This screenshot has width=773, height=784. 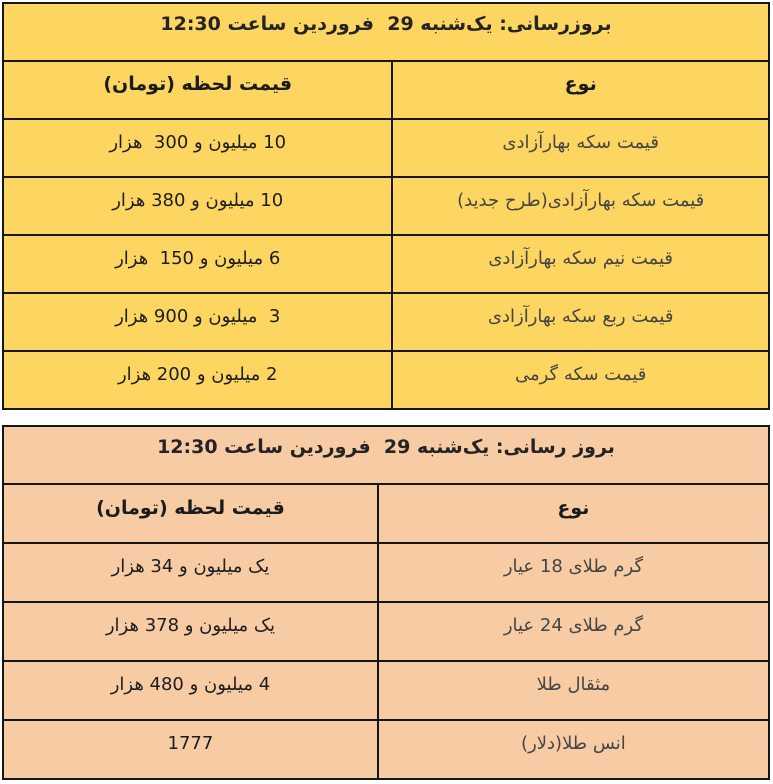 What do you see at coordinates (386, 89) in the screenshot?
I see `coin-table-header-row: نوع قیمت لحظه (تومان)` at bounding box center [386, 89].